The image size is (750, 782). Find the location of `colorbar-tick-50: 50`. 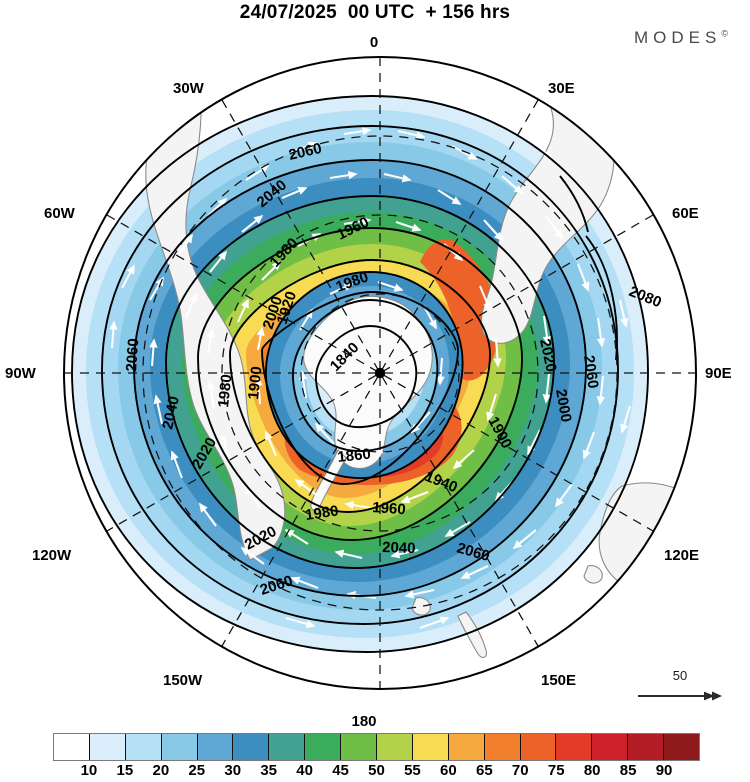

colorbar-tick-50: 50 is located at coordinates (376, 770).